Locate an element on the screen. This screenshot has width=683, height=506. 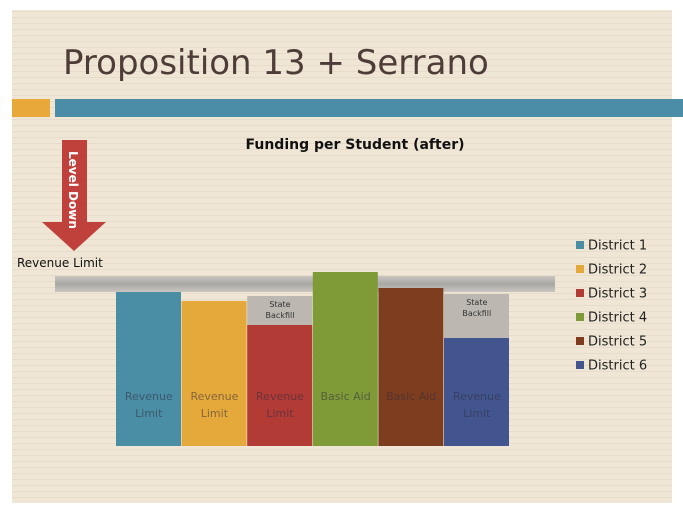
reference-label: Revenue Limit is located at coordinates (60, 263).